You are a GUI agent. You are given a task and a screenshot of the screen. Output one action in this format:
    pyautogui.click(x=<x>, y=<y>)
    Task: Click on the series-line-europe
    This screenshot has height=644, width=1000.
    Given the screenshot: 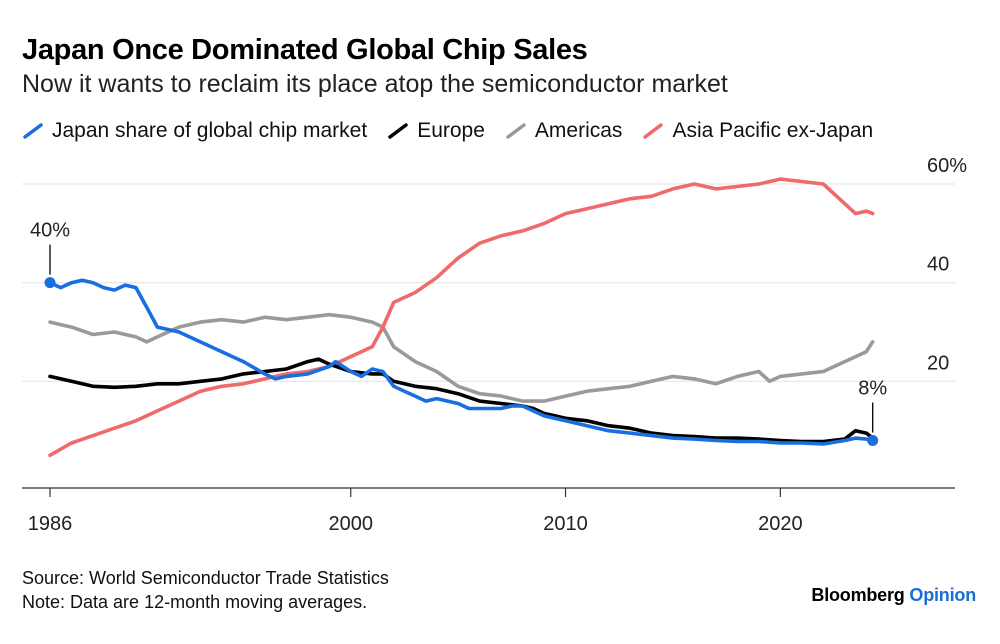 What is the action you would take?
    pyautogui.click(x=461, y=400)
    